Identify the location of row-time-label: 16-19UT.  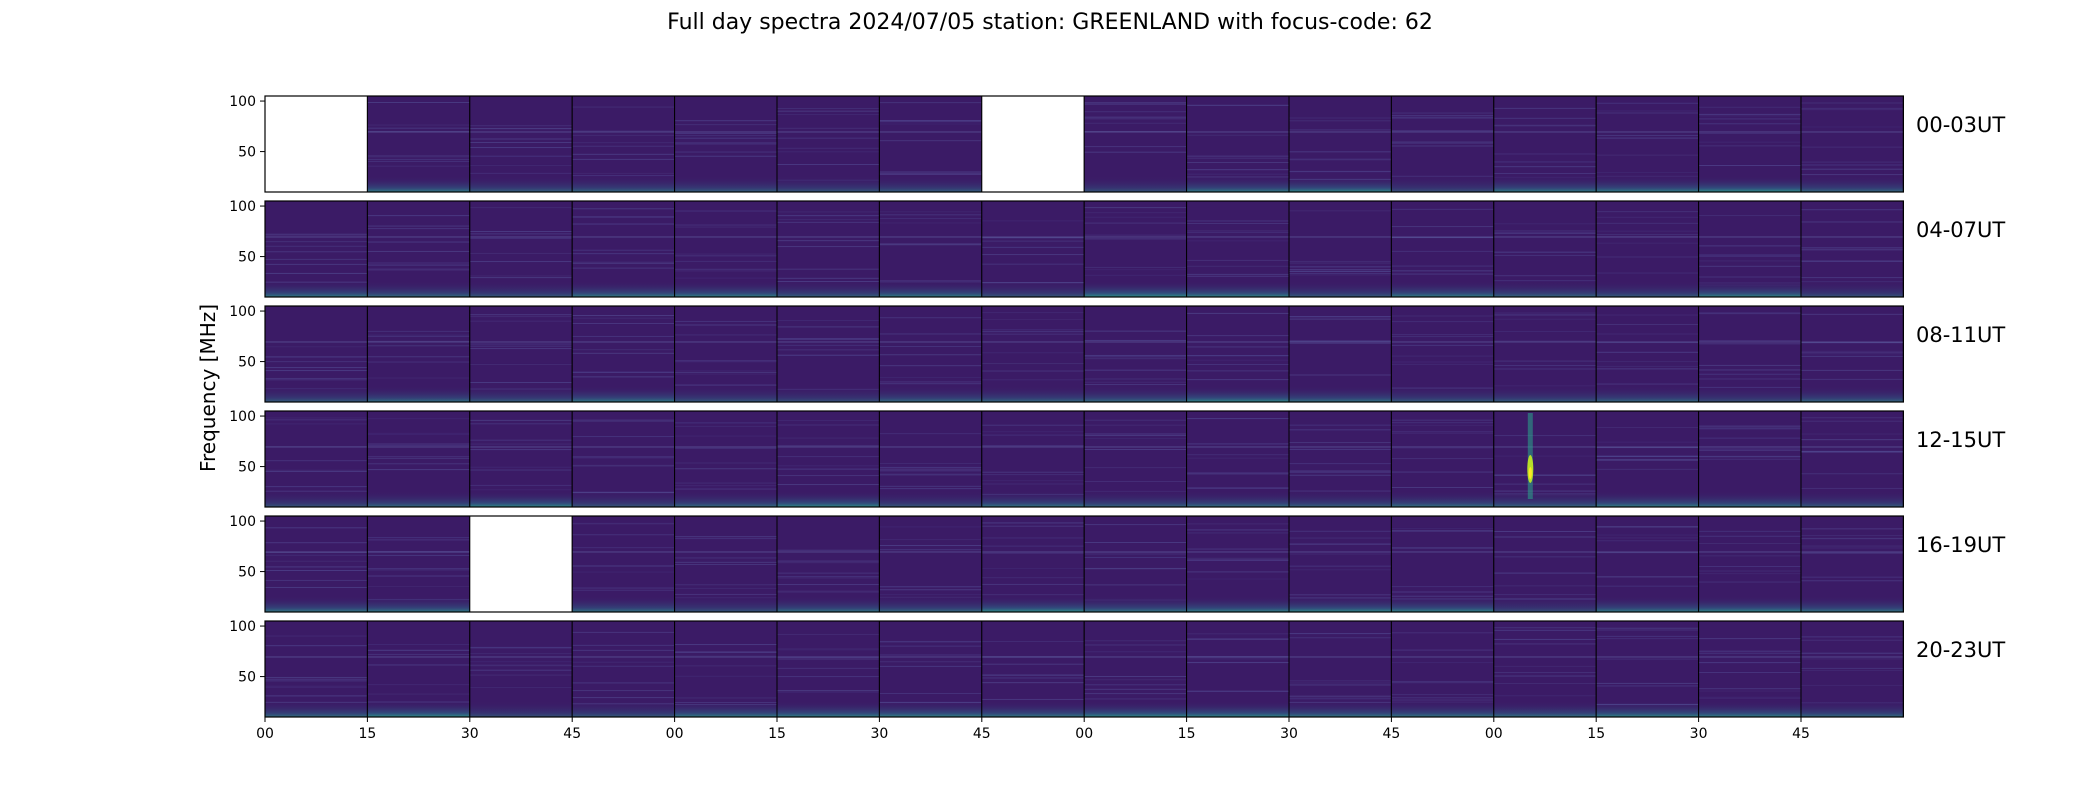
(1961, 545).